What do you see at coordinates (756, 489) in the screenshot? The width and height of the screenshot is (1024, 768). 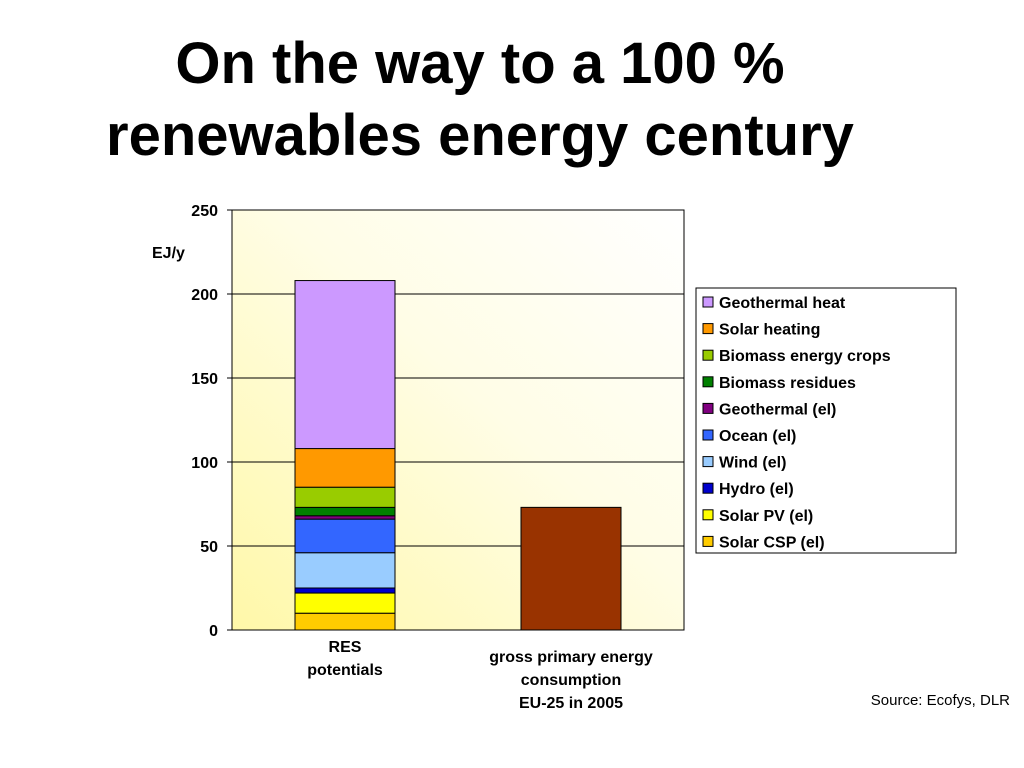 I see `legend-label: Hydro (el)` at bounding box center [756, 489].